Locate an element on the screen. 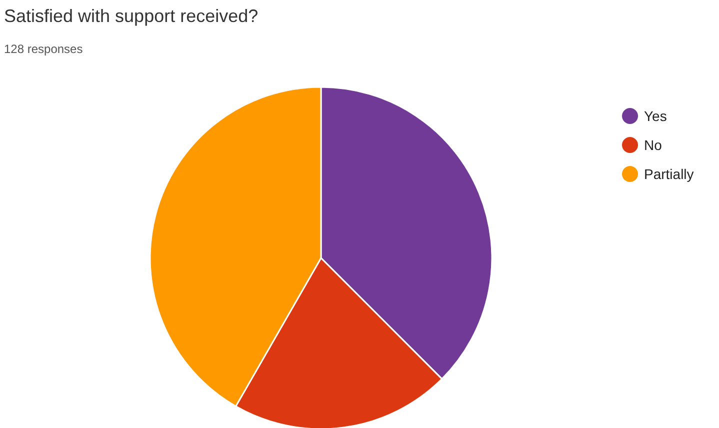 The height and width of the screenshot is (428, 719). legend-label: Partially is located at coordinates (669, 174).